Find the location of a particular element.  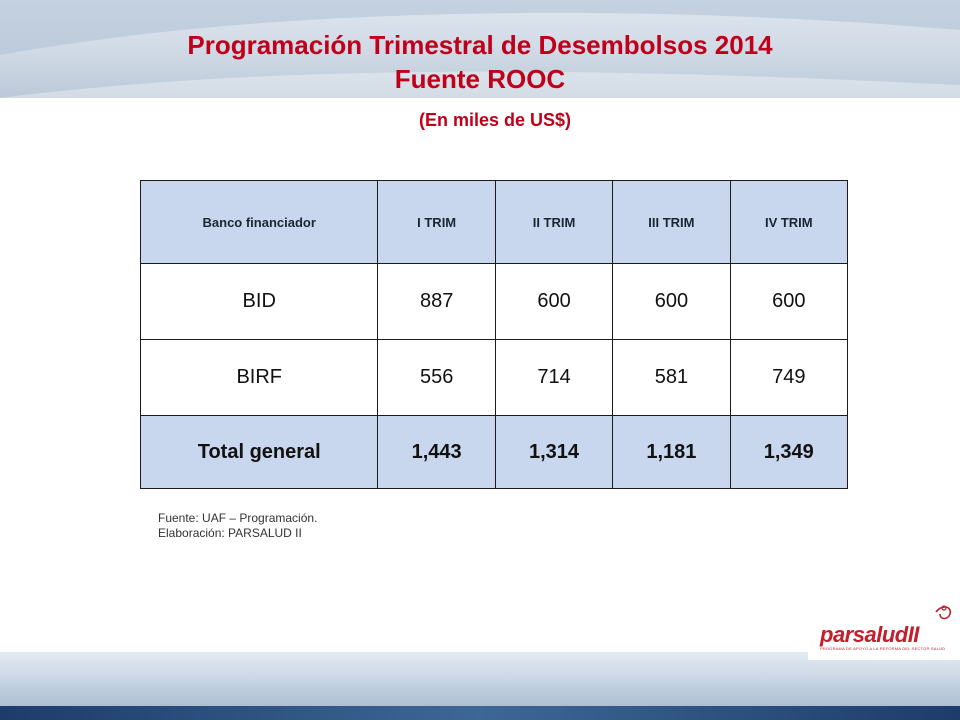

elaboration-line: Elaboración: PARSALUD II is located at coordinates (230, 533).